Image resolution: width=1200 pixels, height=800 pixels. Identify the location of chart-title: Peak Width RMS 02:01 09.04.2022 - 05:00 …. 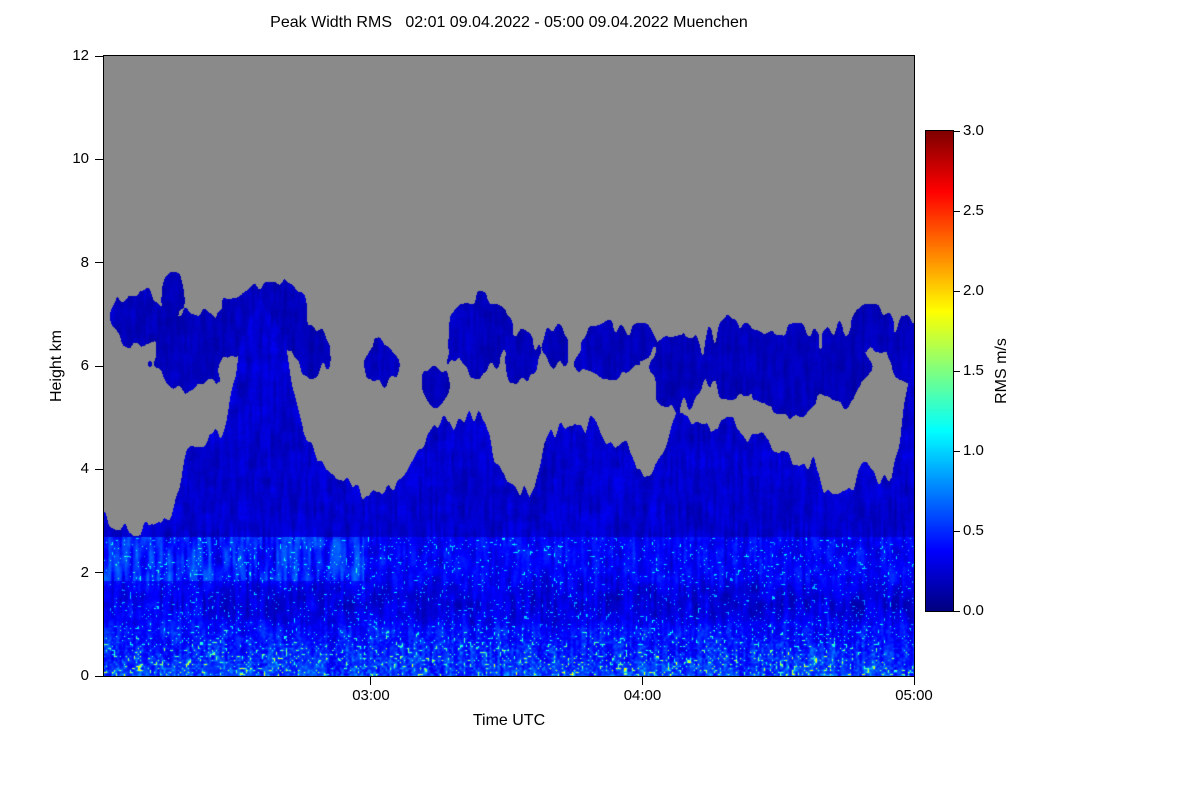
(509, 22).